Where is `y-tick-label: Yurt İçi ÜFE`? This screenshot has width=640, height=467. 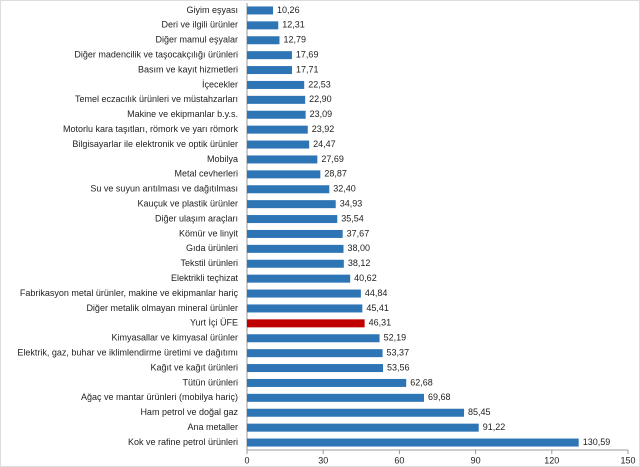 y-tick-label: Yurt İçi ÜFE is located at coordinates (214, 323).